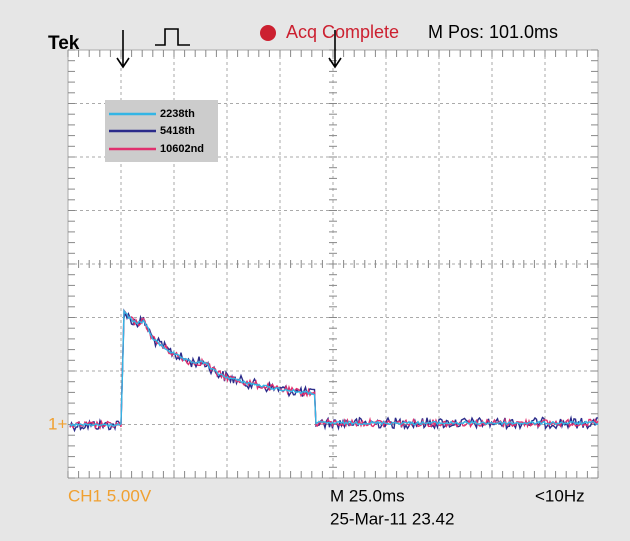 This screenshot has width=630, height=541. I want to click on legend-label: 10602nd, so click(182, 149).